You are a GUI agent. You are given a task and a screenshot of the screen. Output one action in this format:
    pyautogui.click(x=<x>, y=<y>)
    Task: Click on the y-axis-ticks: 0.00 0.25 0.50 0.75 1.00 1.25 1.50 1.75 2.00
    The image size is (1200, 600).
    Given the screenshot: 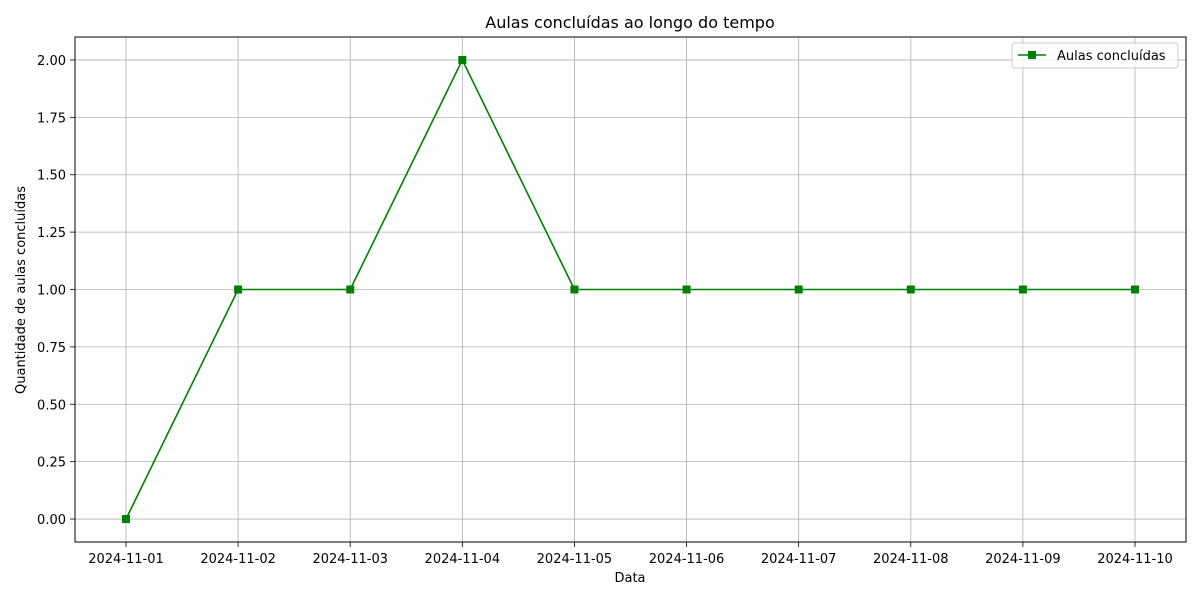 What is the action you would take?
    pyautogui.click(x=56, y=291)
    